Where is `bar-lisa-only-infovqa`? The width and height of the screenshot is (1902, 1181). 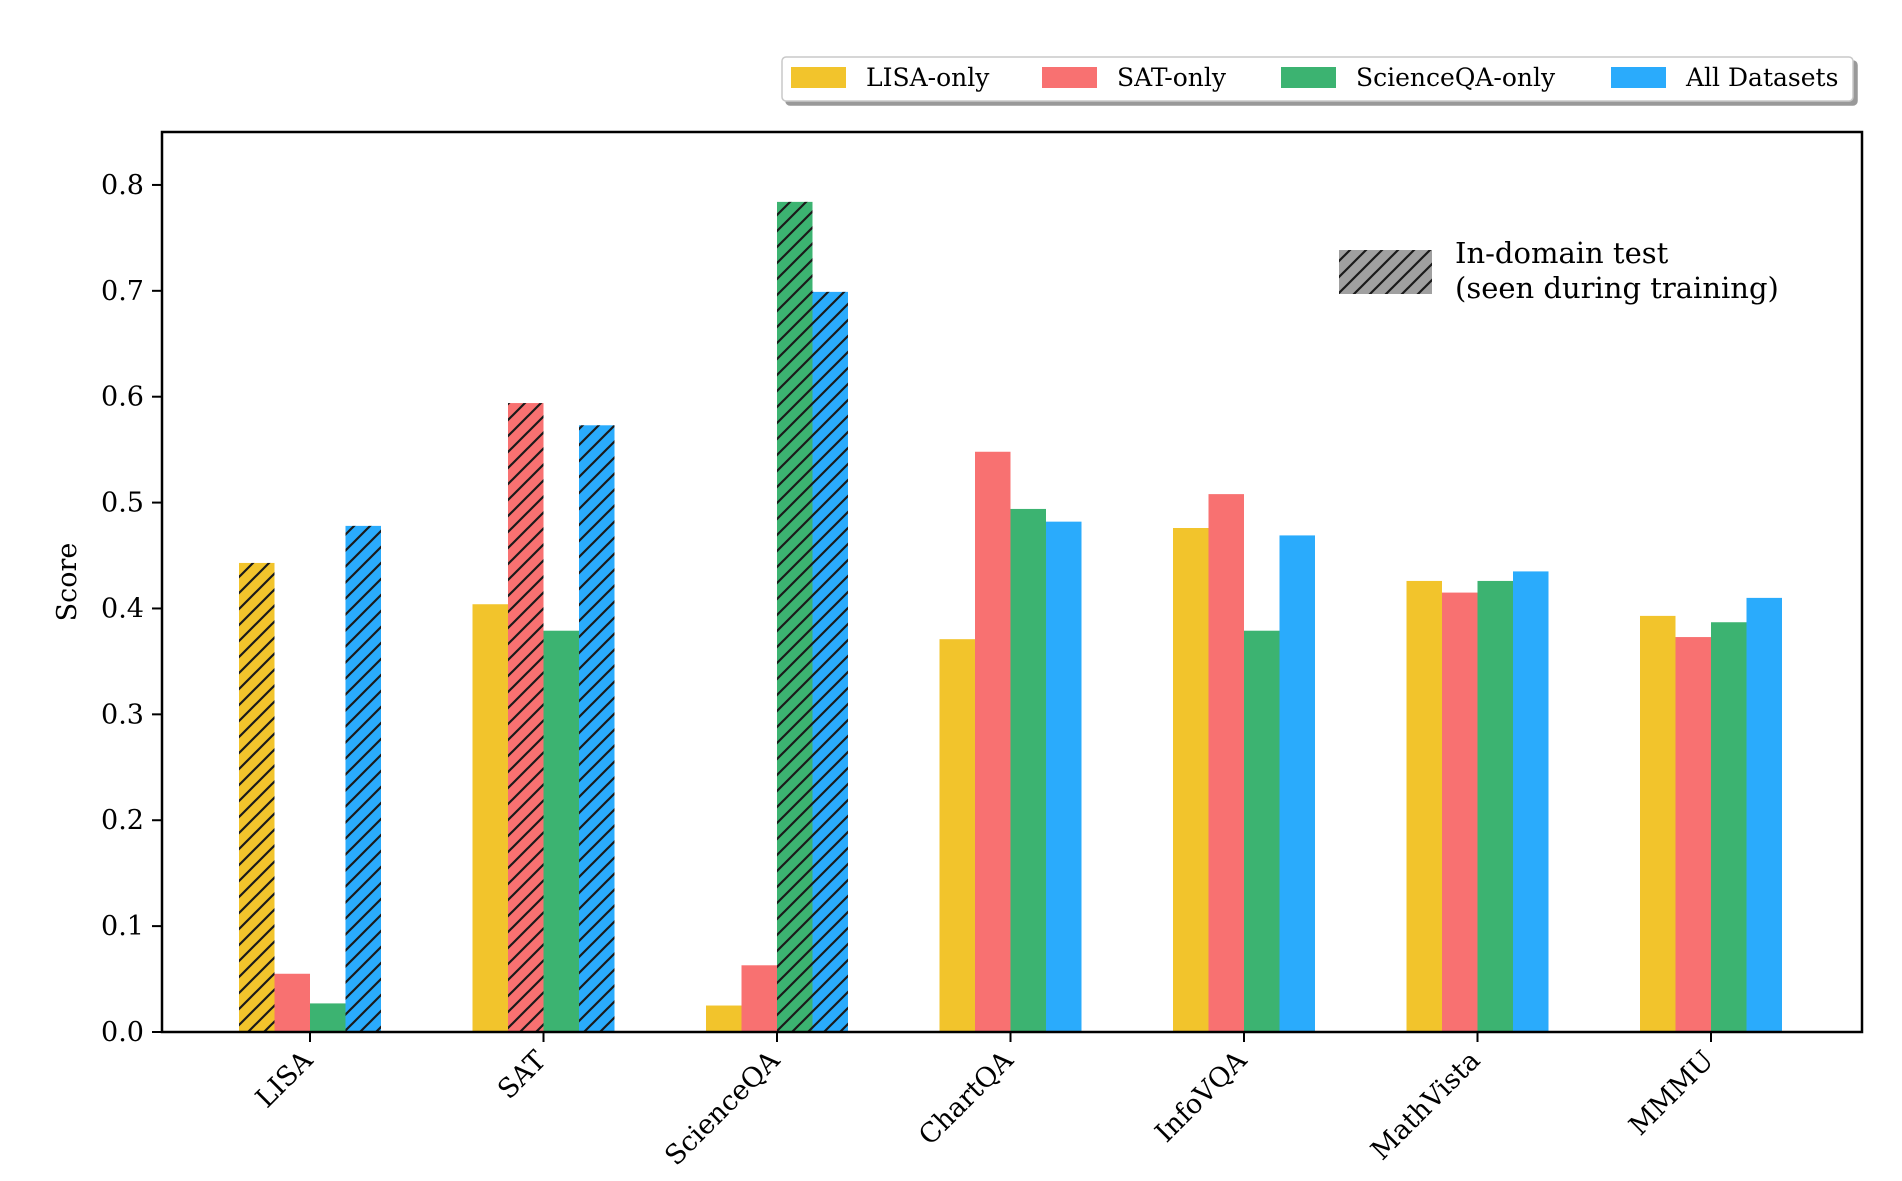 bar-lisa-only-infovqa is located at coordinates (1191, 780).